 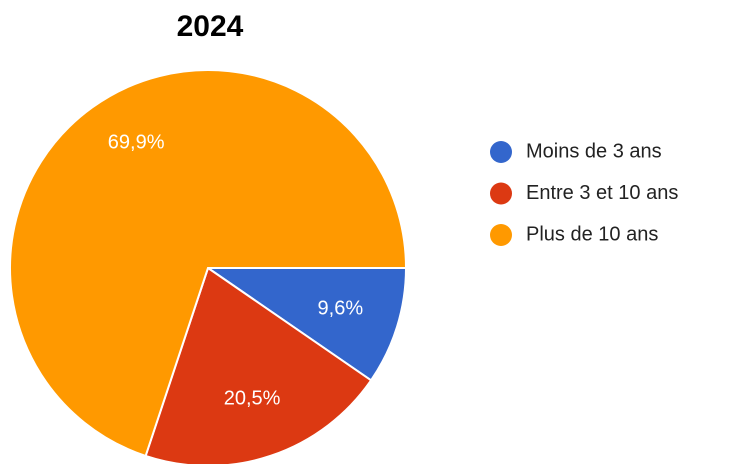 I want to click on data-label: 9,6%, so click(x=341, y=308).